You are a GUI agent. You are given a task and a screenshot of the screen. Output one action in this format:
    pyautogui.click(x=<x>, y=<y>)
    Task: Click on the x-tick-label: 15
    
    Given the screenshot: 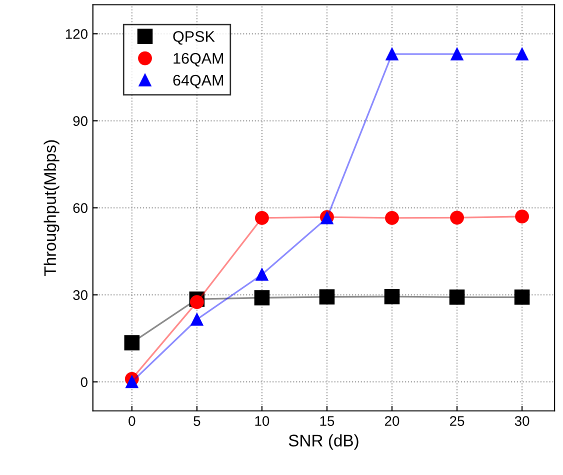 What is the action you would take?
    pyautogui.click(x=327, y=421)
    